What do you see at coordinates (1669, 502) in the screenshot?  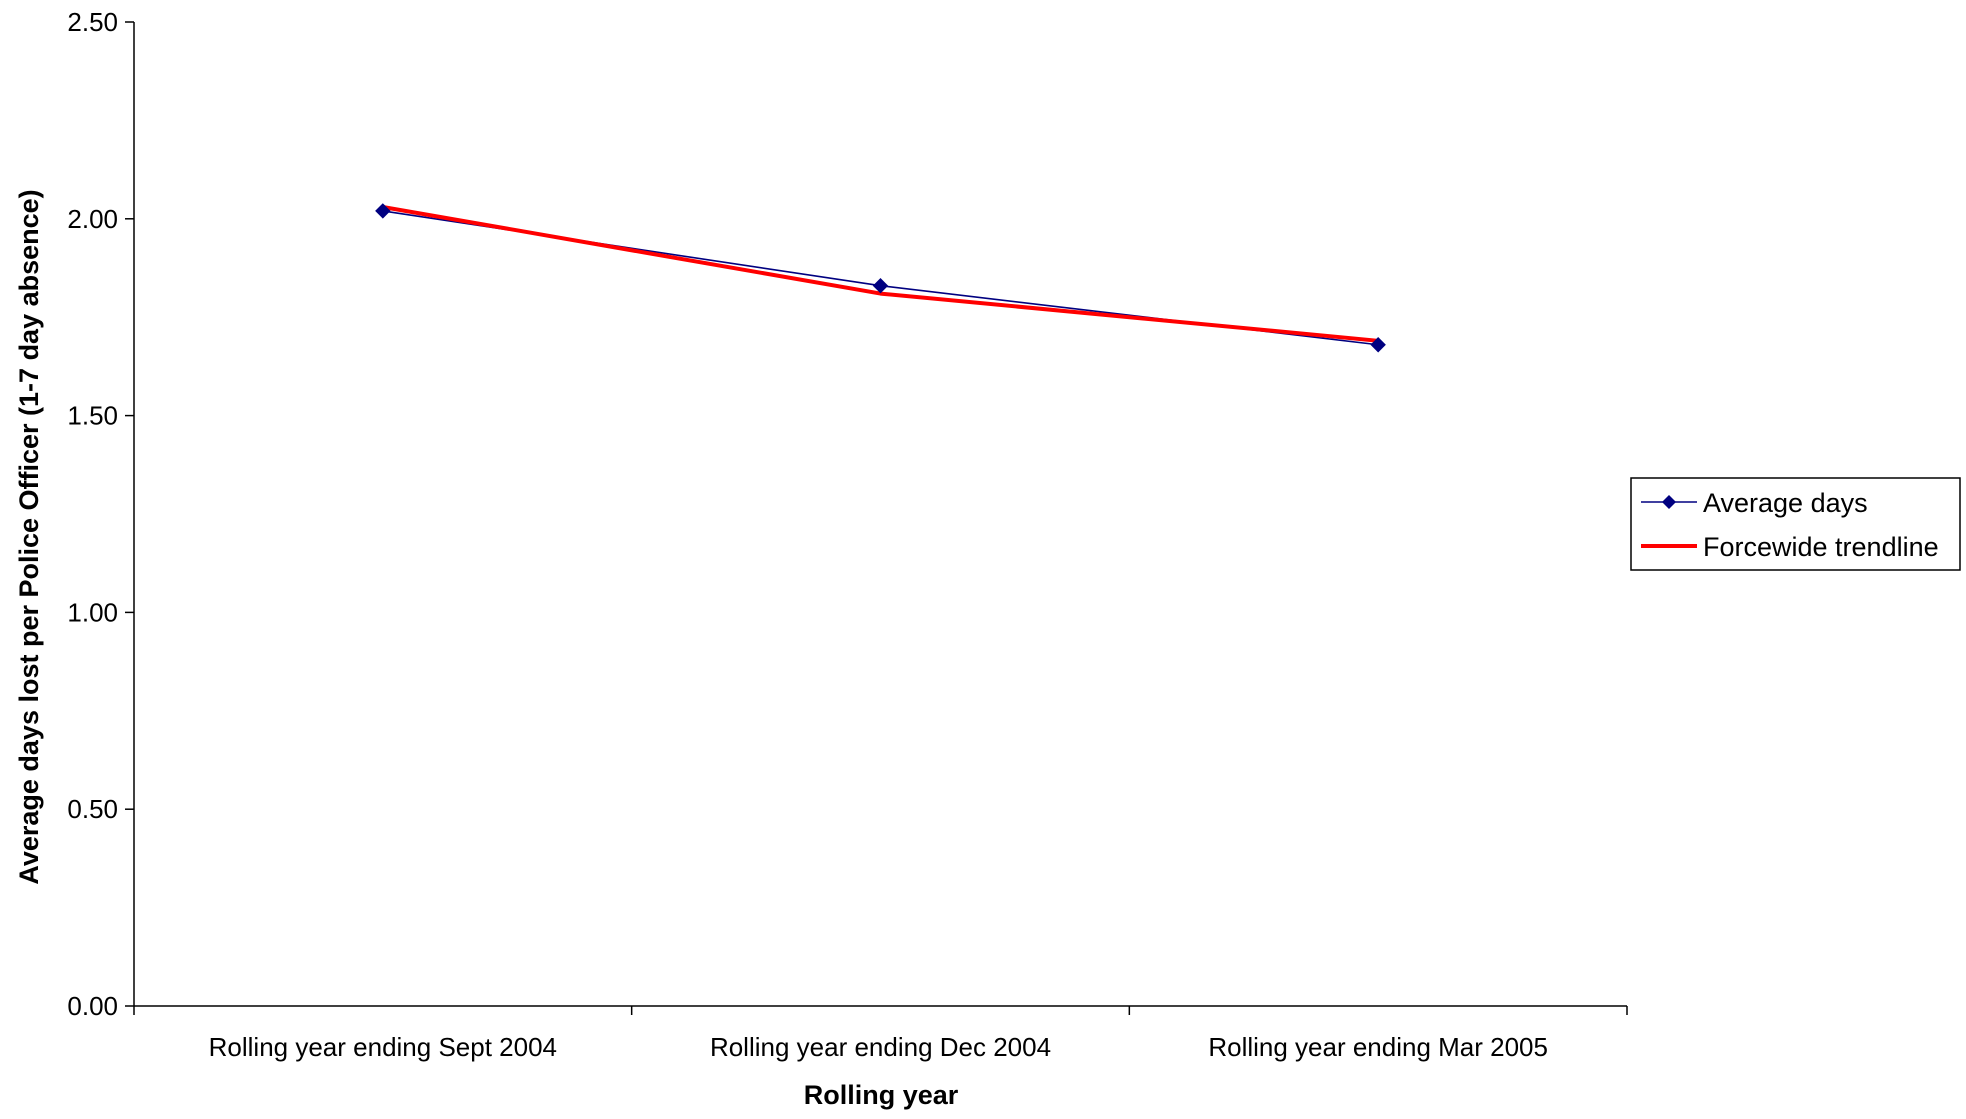 I see `legend-diamond-marker` at bounding box center [1669, 502].